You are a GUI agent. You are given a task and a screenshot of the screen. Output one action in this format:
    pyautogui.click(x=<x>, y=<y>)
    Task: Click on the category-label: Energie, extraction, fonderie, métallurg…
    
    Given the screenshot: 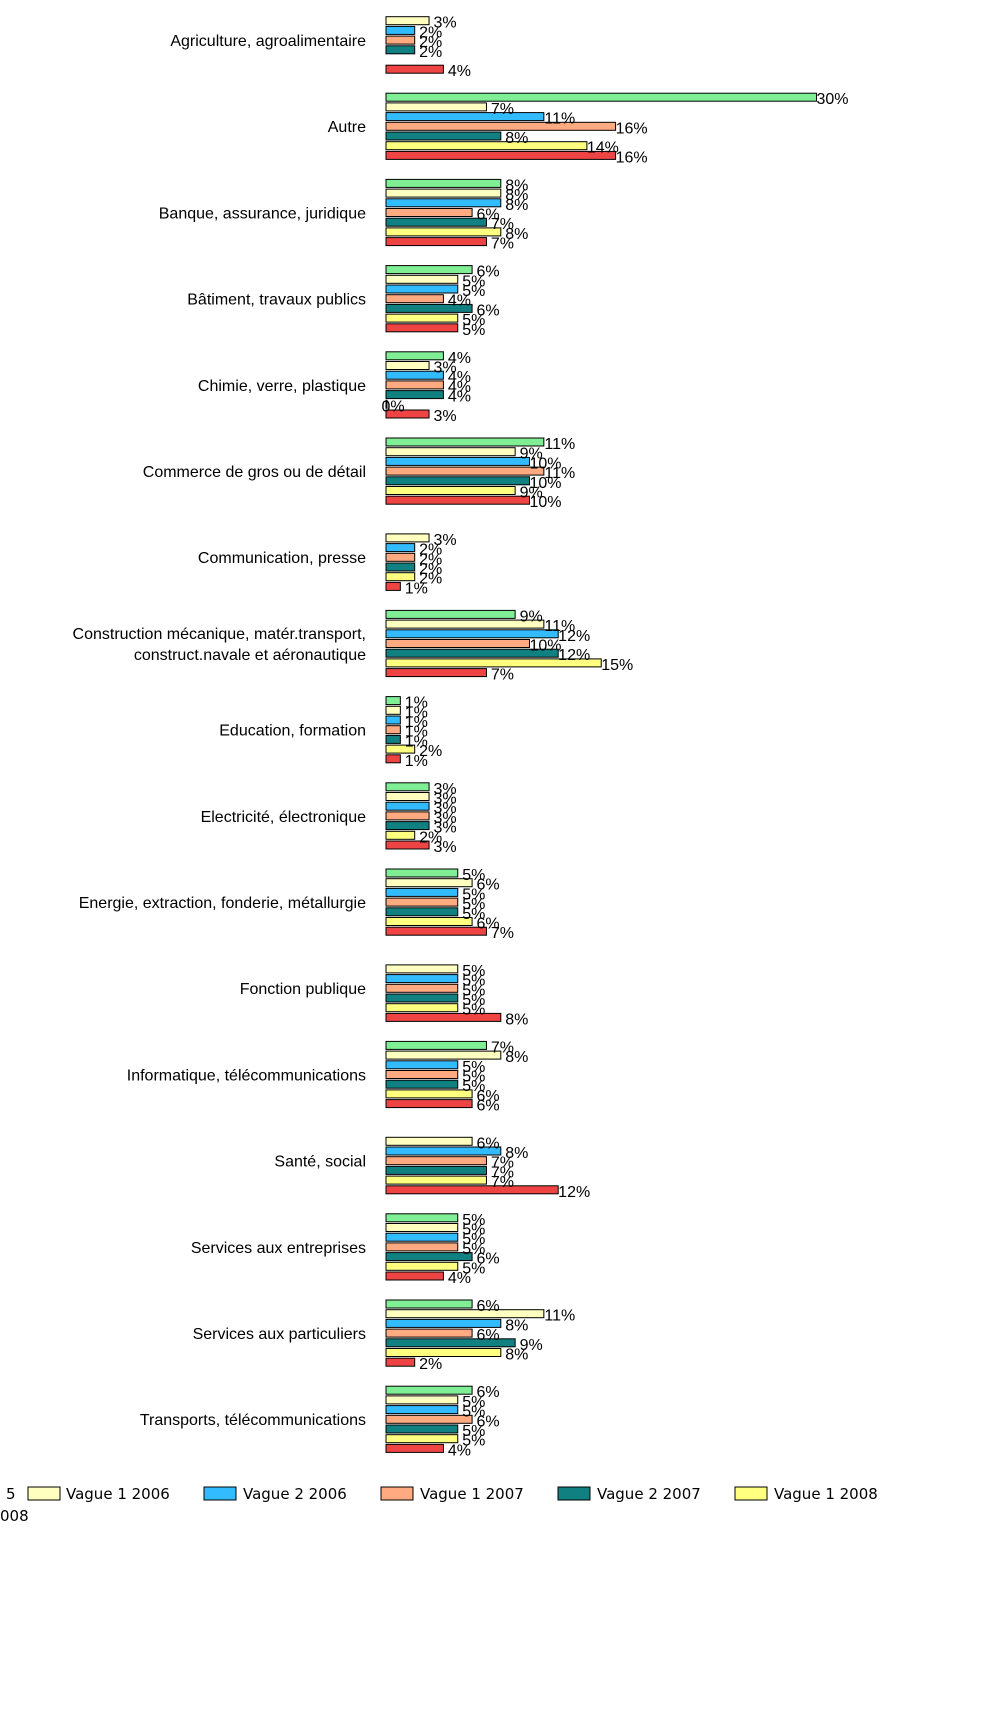 What is the action you would take?
    pyautogui.click(x=222, y=903)
    